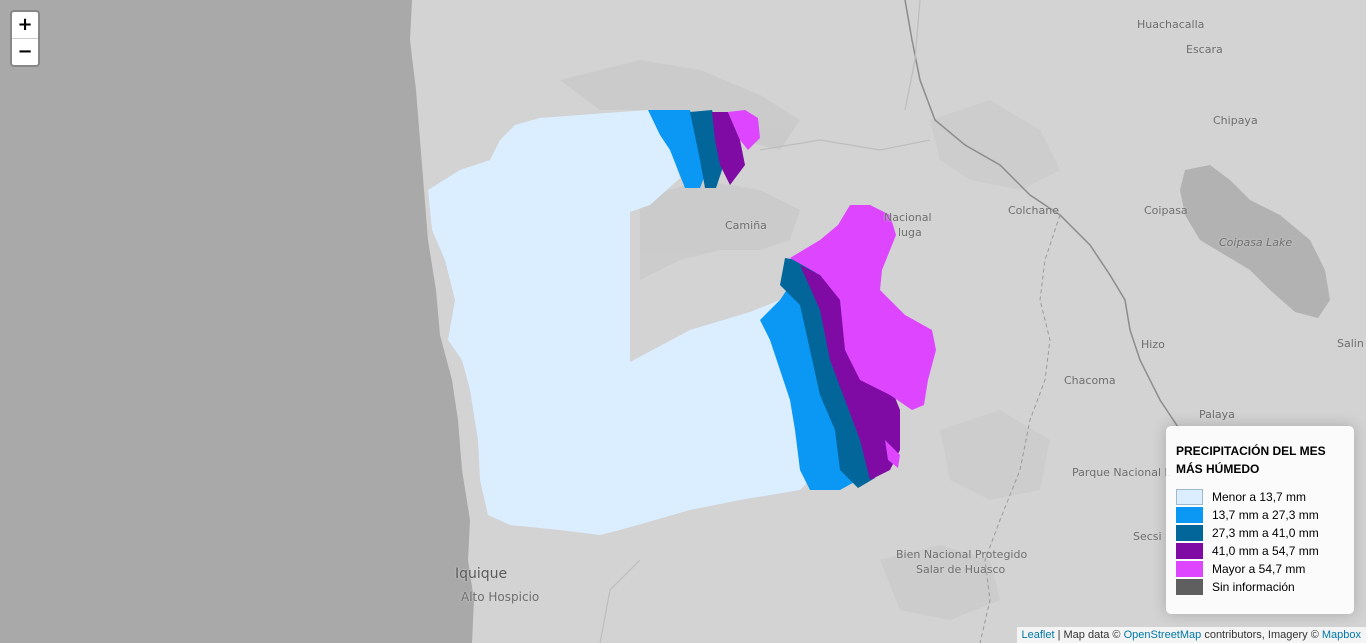 The image size is (1366, 643). What do you see at coordinates (1147, 536) in the screenshot?
I see `place-secsi: Secsi` at bounding box center [1147, 536].